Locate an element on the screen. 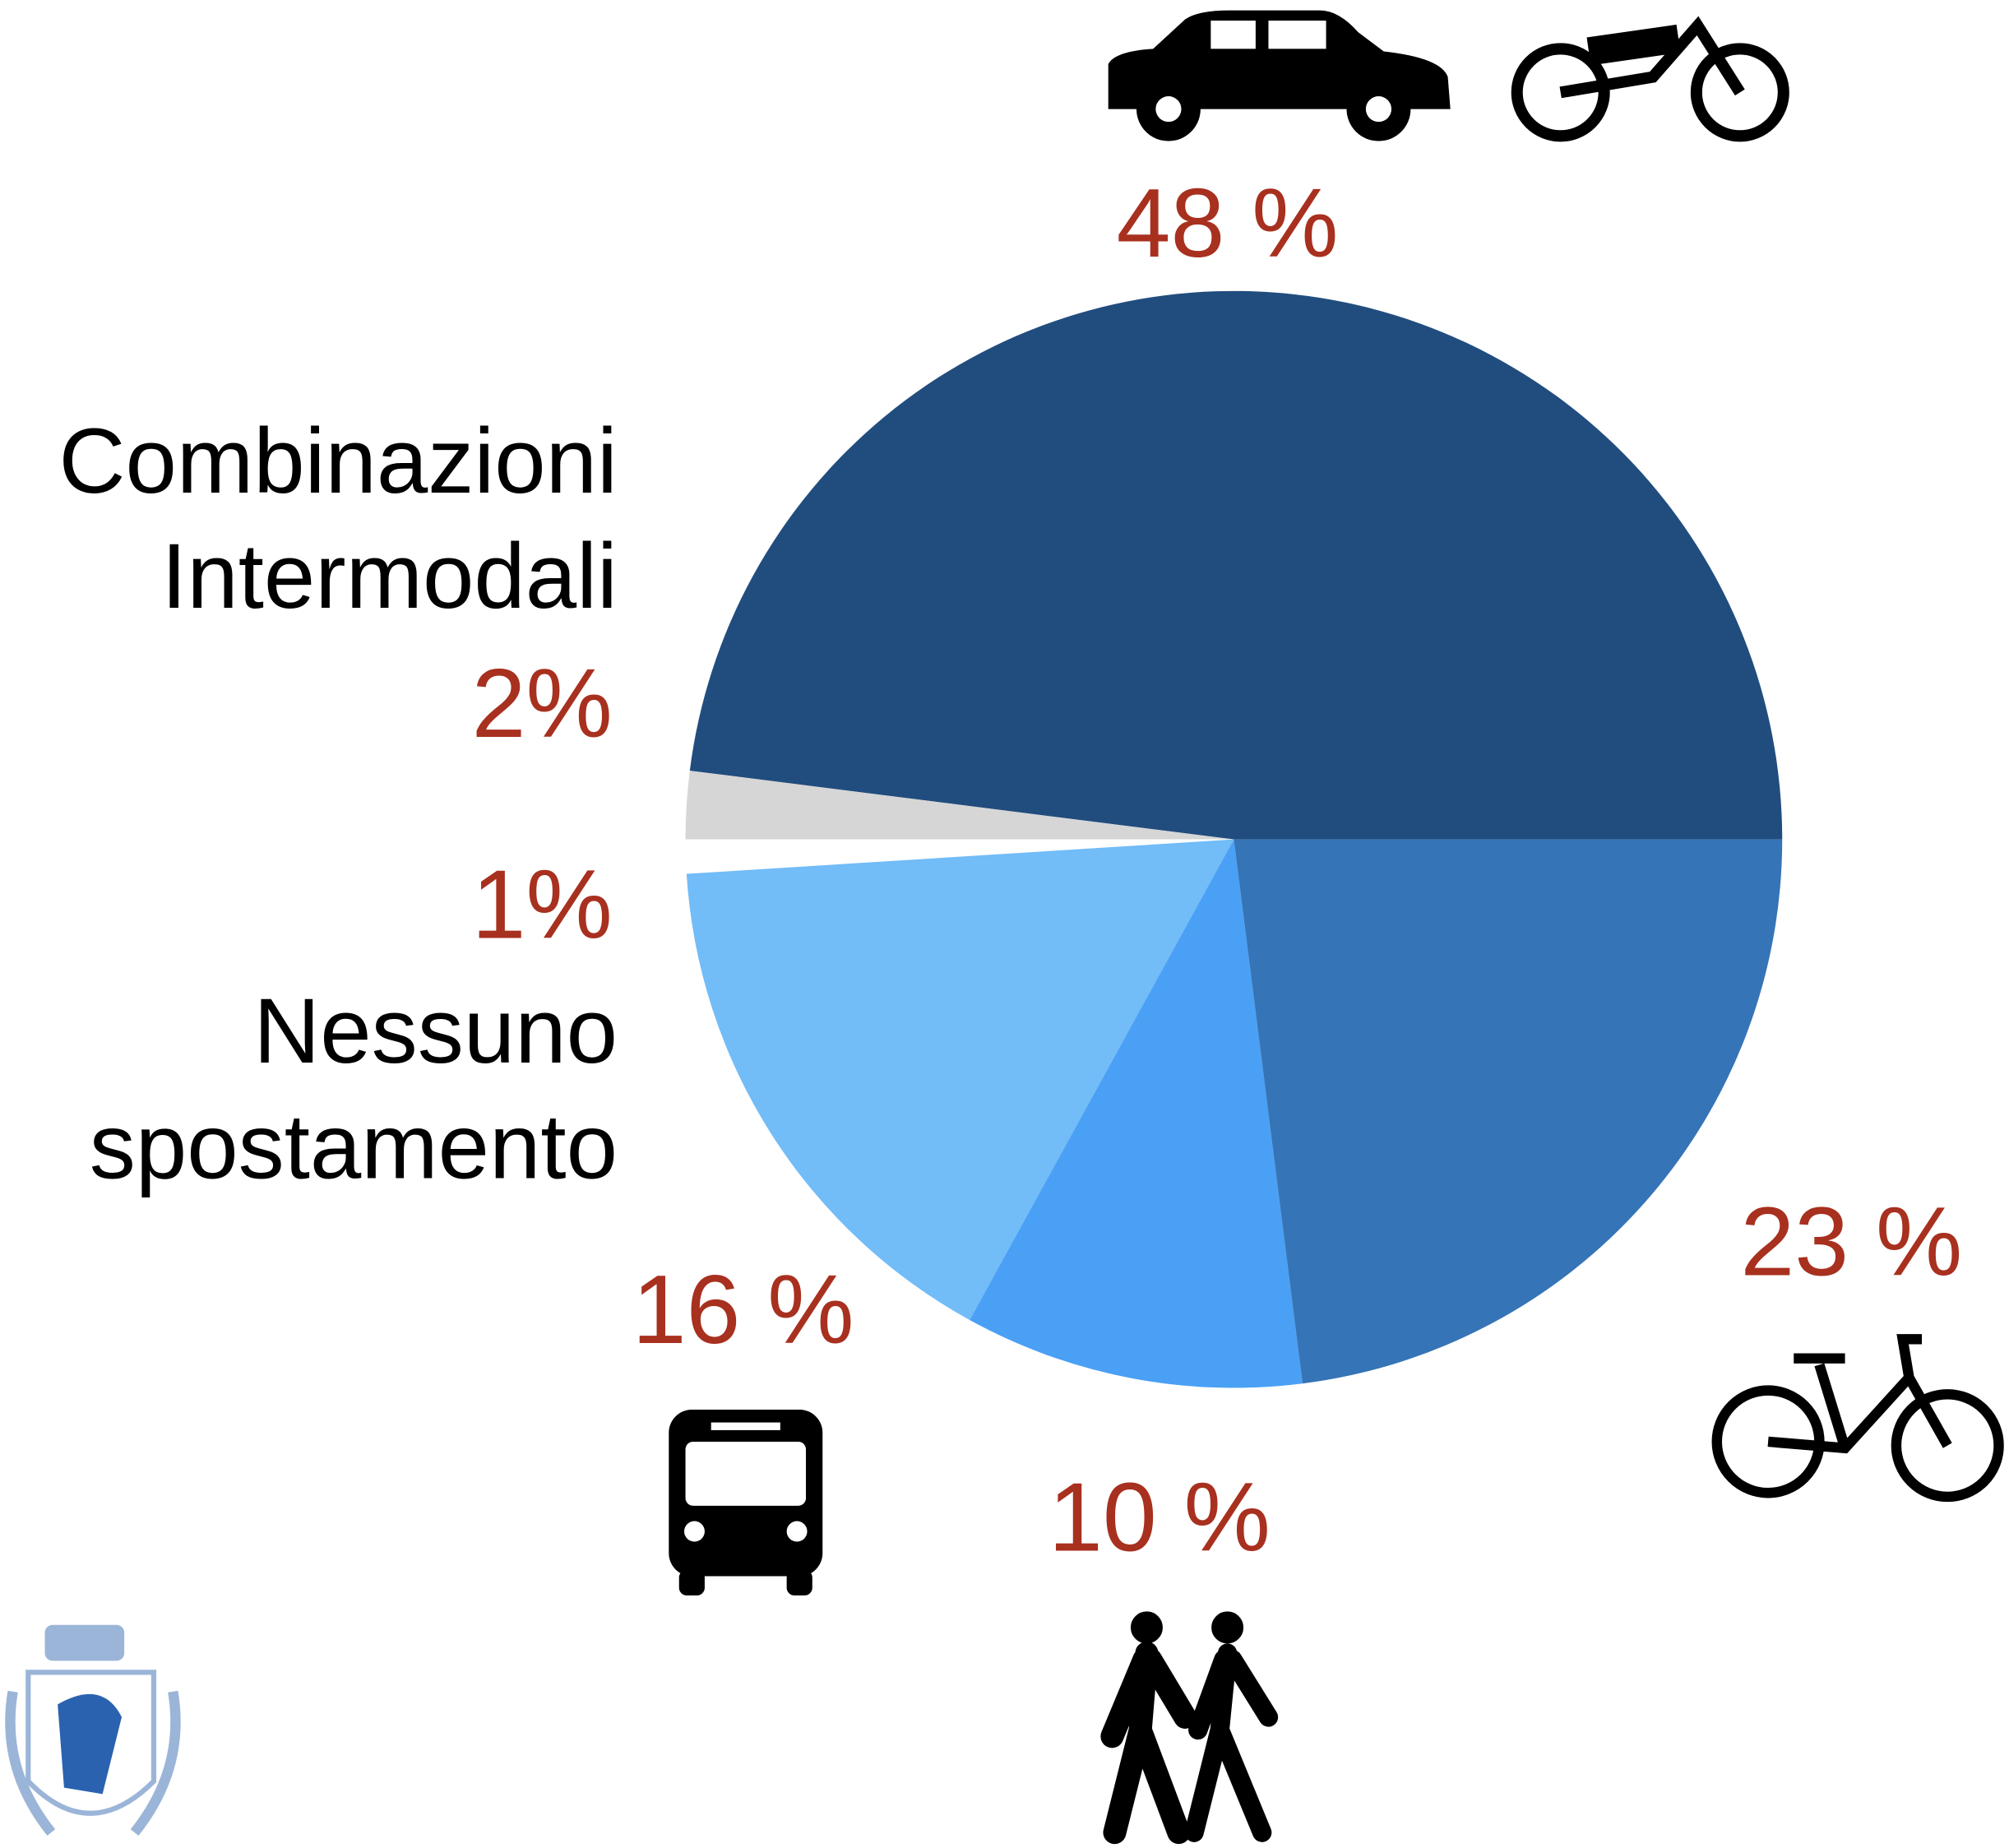 This screenshot has width=2009, height=1848. bus-icon is located at coordinates (746, 1502).